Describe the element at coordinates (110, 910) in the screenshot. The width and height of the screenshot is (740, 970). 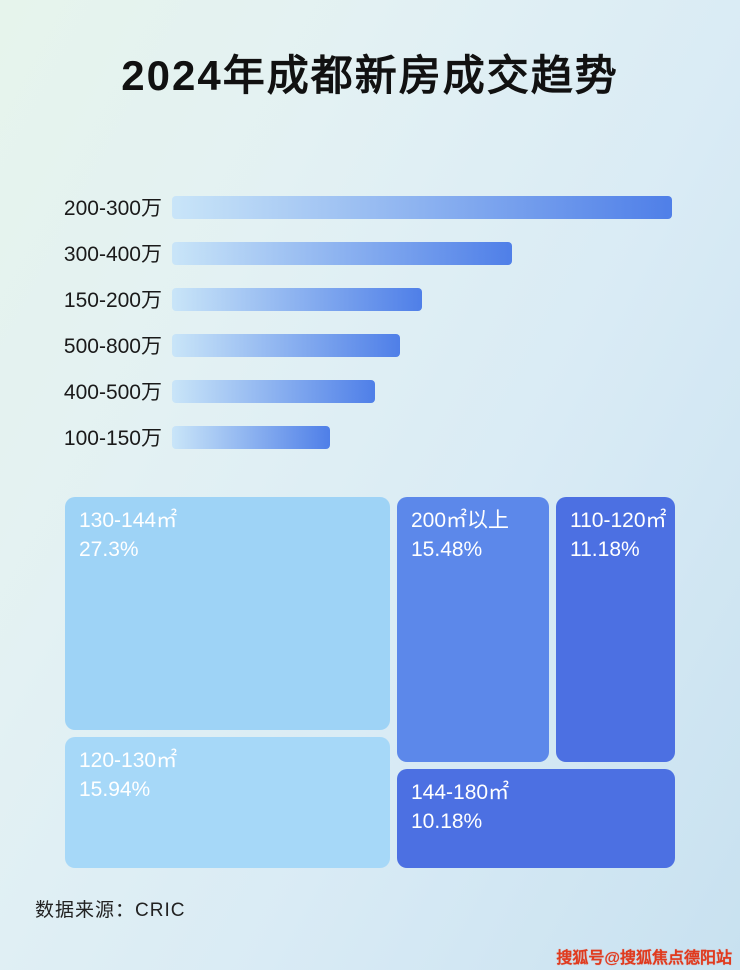
I see `data-source: 数据来源：CRIC` at that location.